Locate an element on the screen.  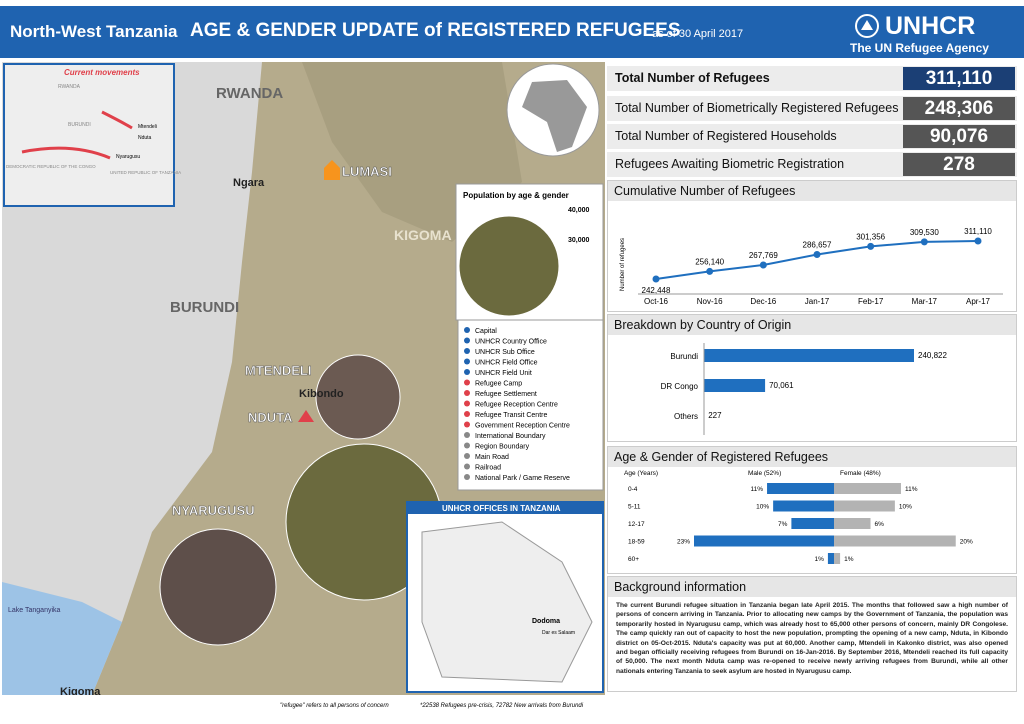
legend-label: UNHCR Sub Office is located at coordinates (505, 352).